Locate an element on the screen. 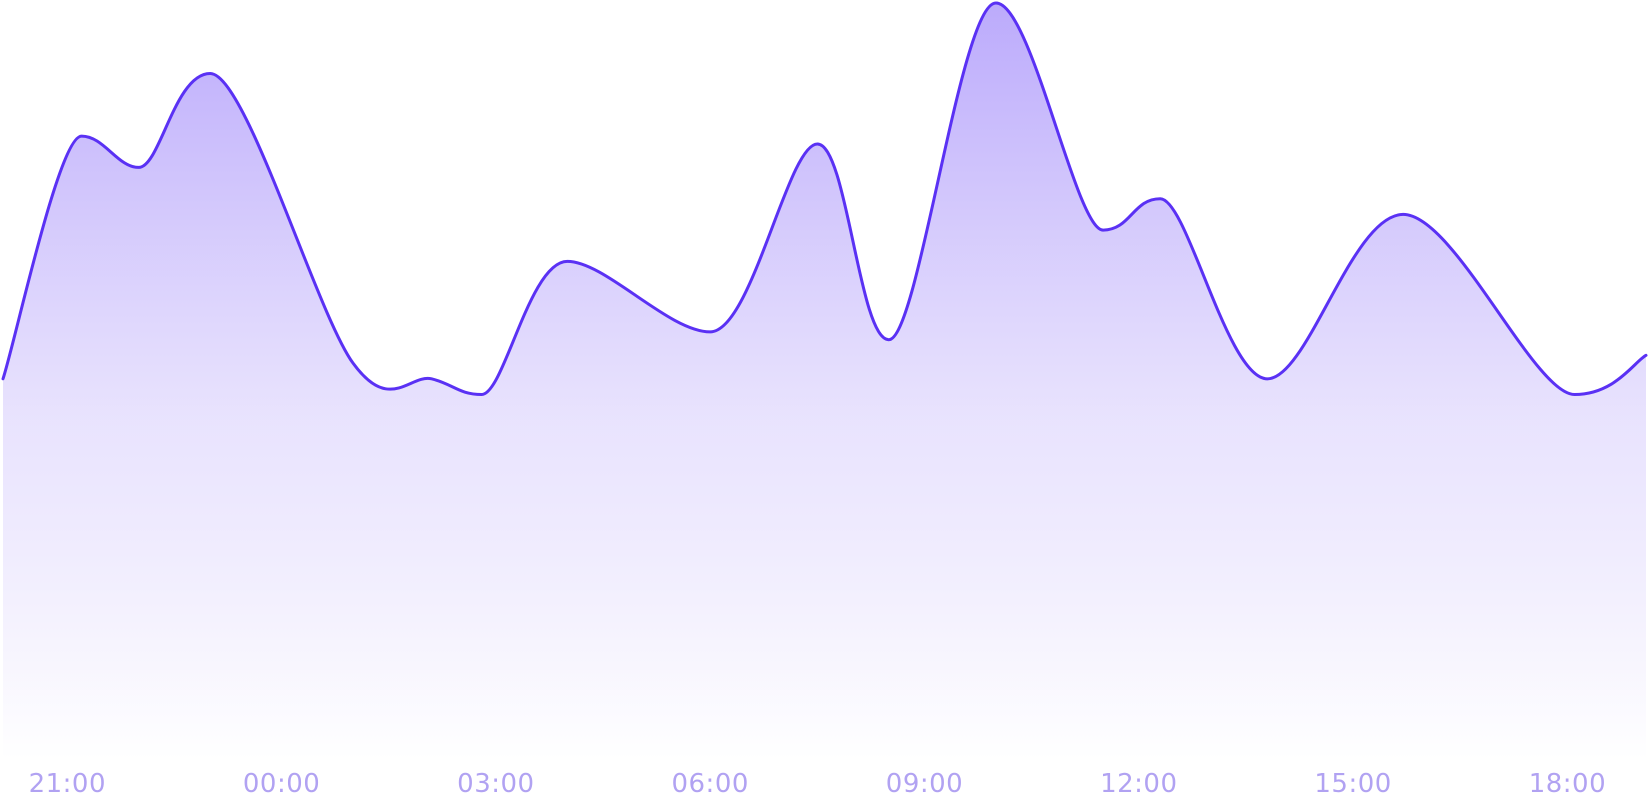  x-tick-label: 06:00 is located at coordinates (709, 784).